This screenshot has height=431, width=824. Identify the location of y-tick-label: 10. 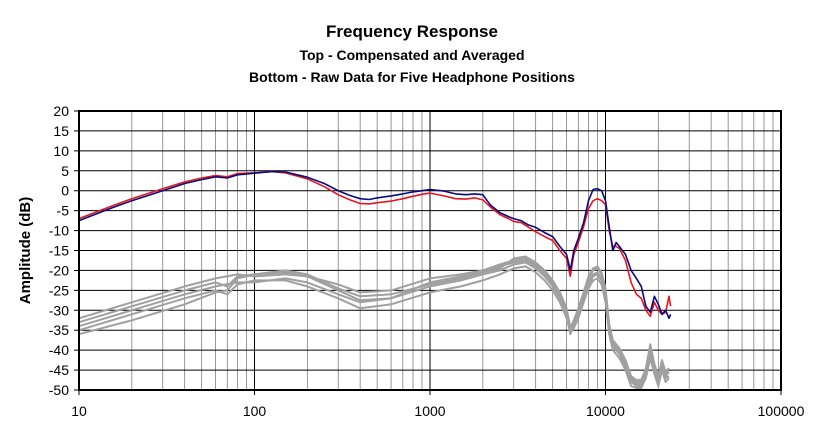
(61, 151).